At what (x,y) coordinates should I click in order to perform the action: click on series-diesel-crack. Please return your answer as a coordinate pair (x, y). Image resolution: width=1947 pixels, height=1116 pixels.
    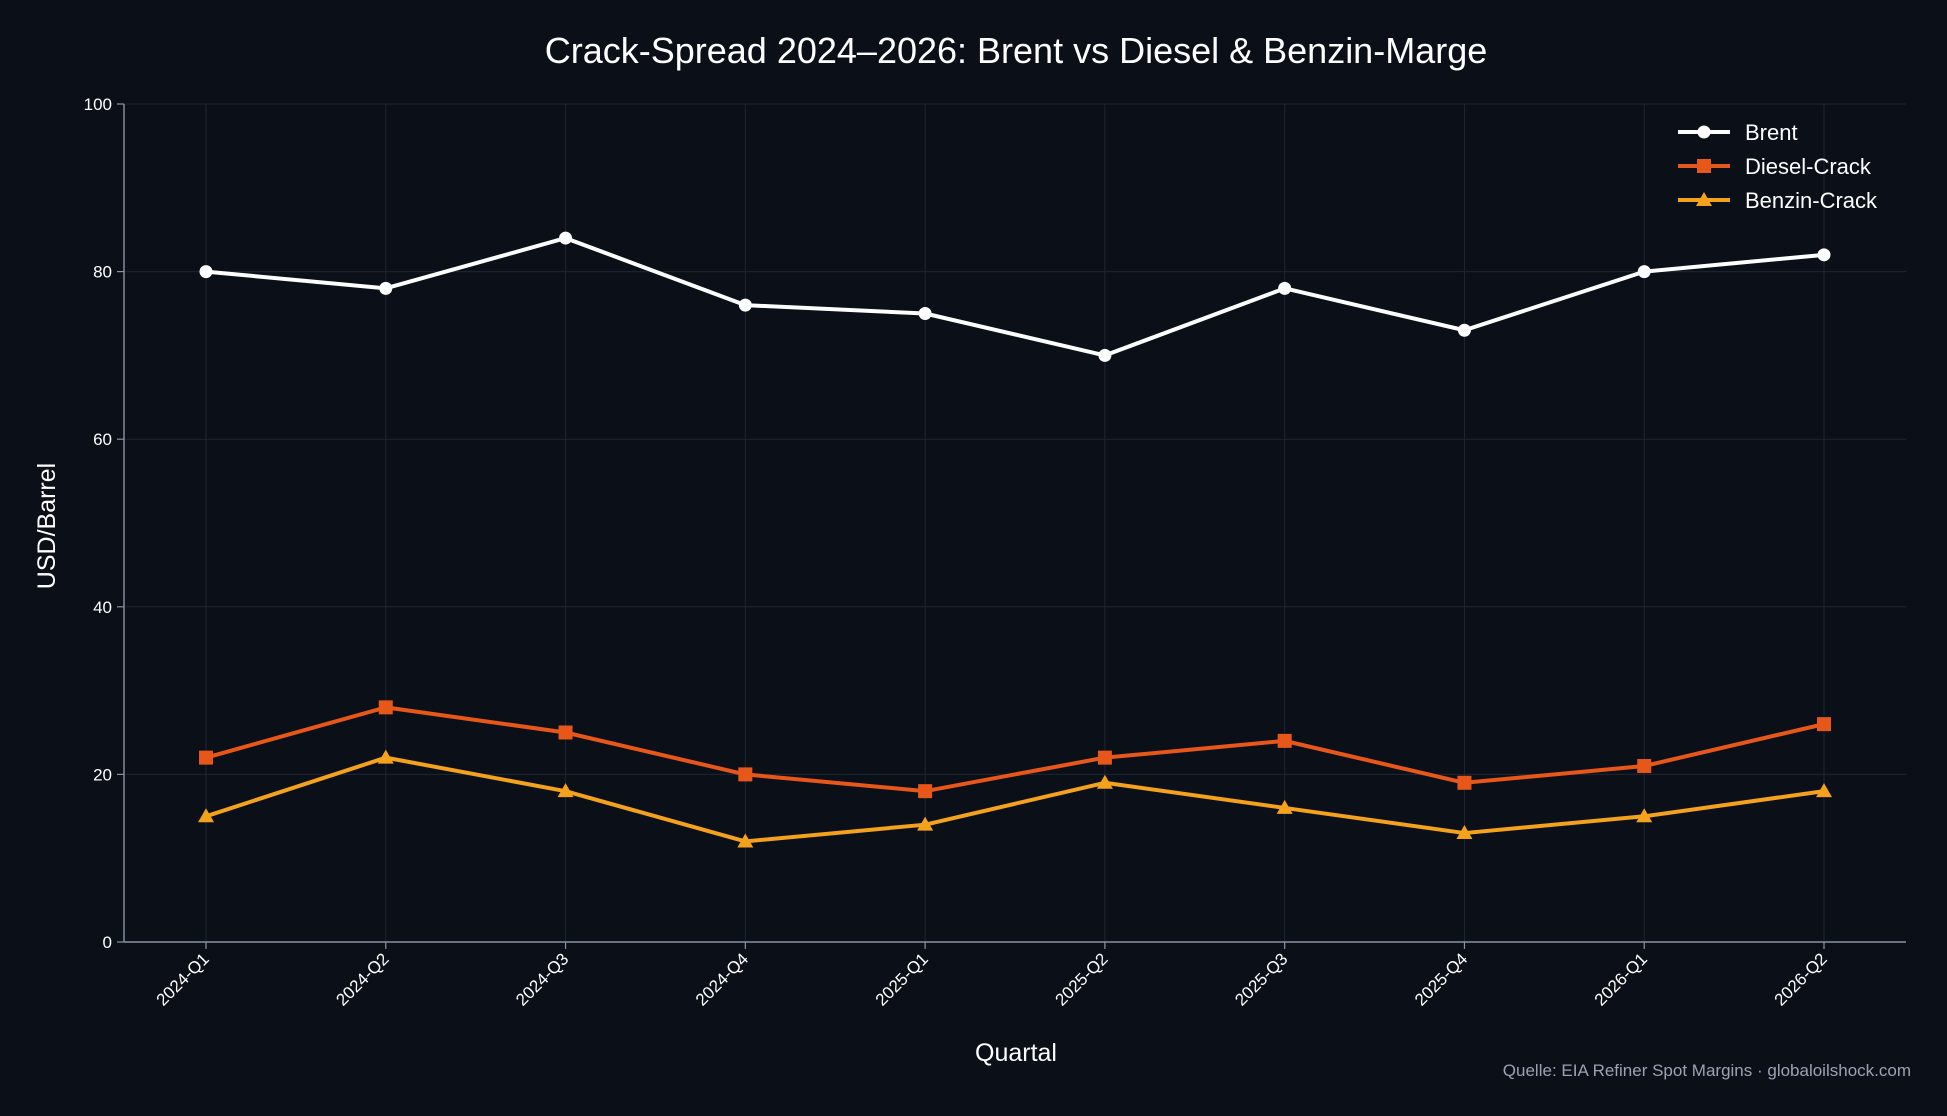
    Looking at the image, I should click on (1015, 749).